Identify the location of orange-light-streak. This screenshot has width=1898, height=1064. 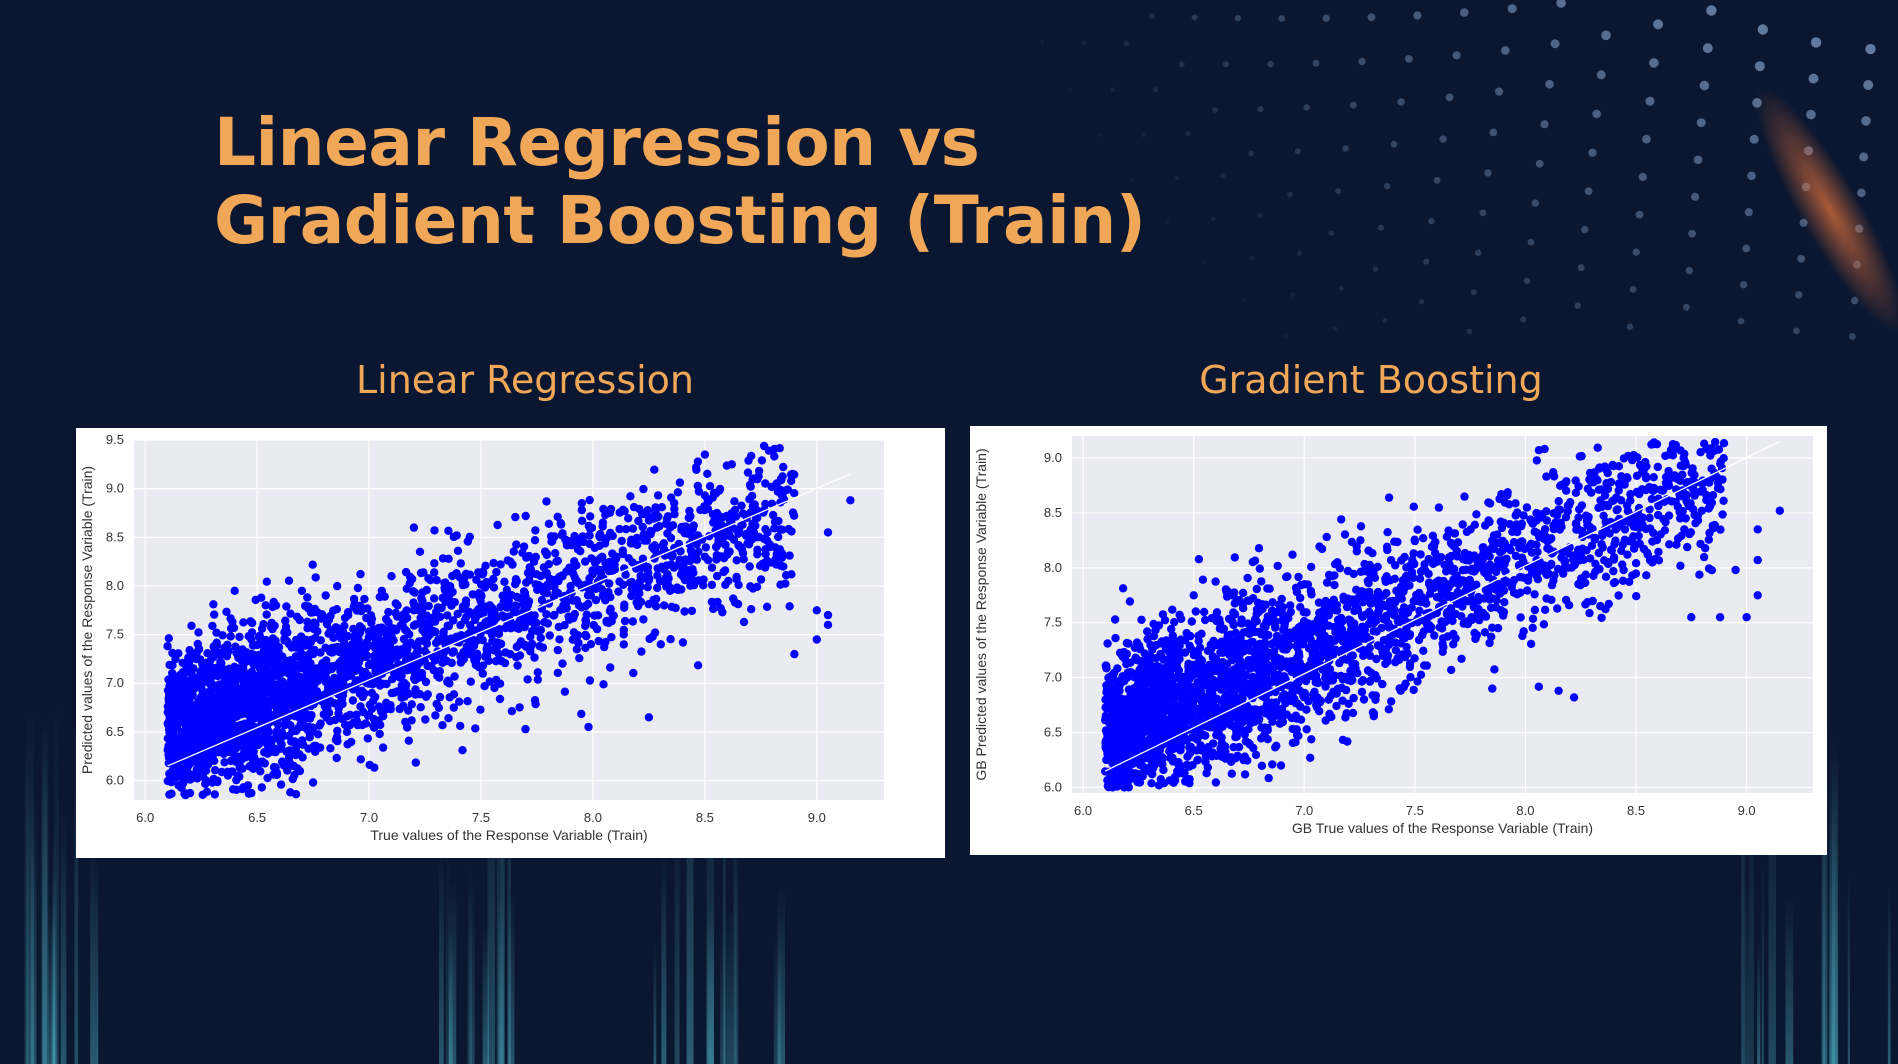
(1826, 210).